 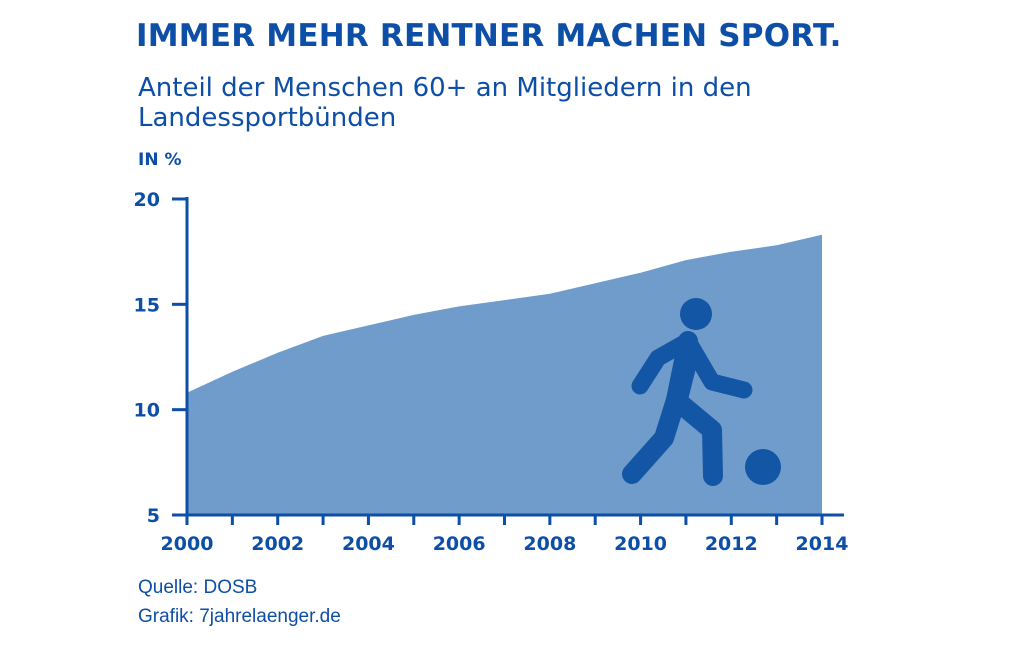 I want to click on source-note: Quelle: DOSB, so click(x=198, y=587).